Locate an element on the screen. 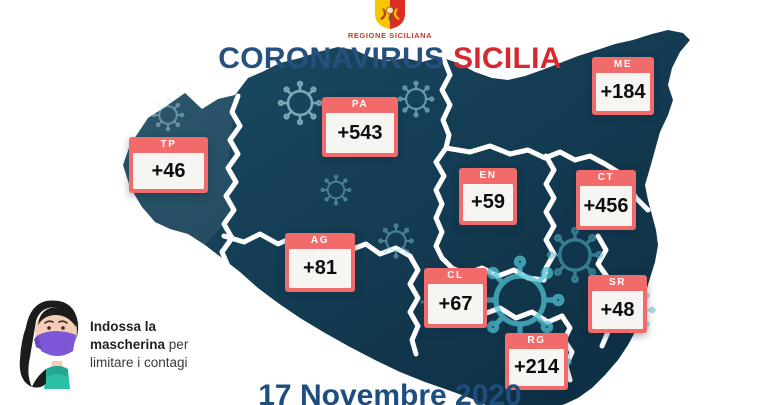 The height and width of the screenshot is (405, 780). province-code: SR is located at coordinates (617, 282).